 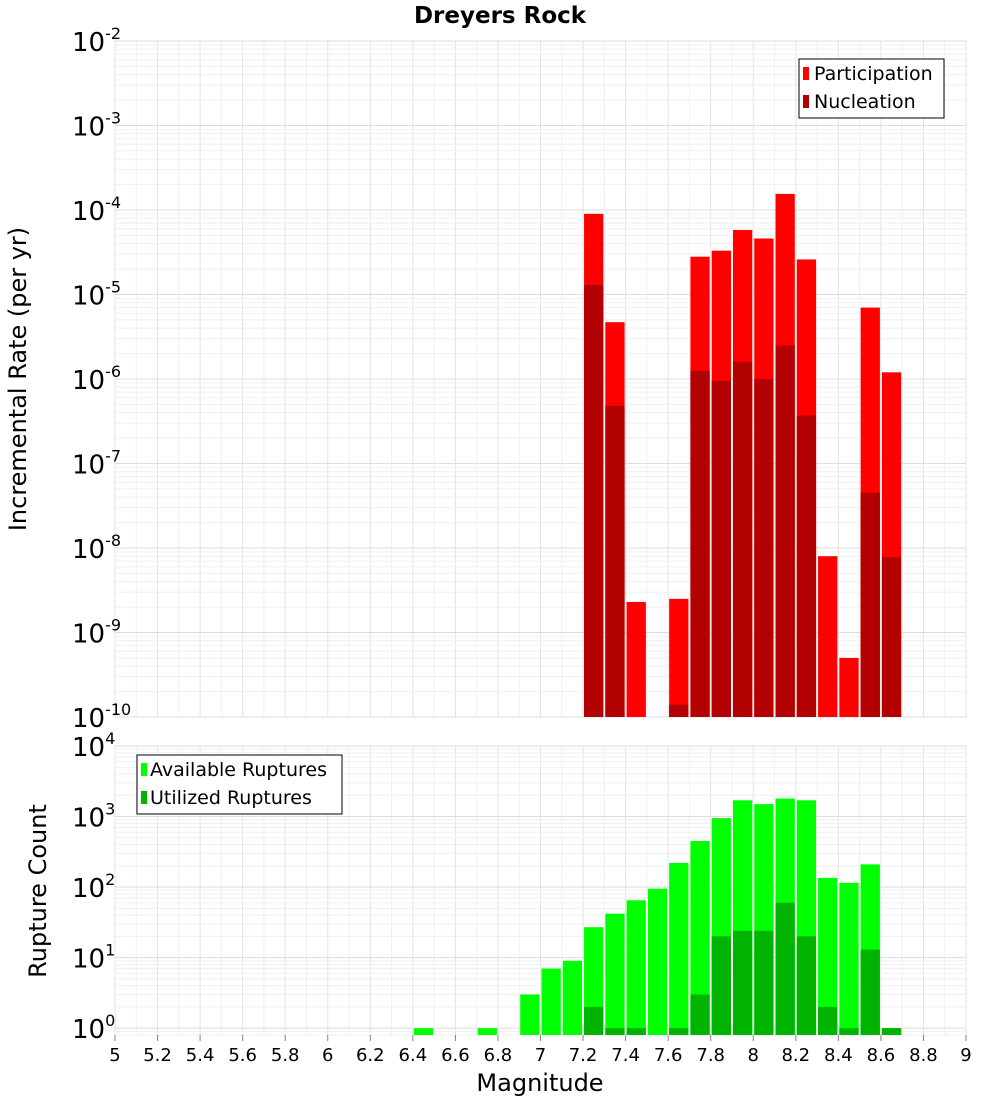 What do you see at coordinates (795, 1055) in the screenshot?
I see `x-tick-label: 8.2` at bounding box center [795, 1055].